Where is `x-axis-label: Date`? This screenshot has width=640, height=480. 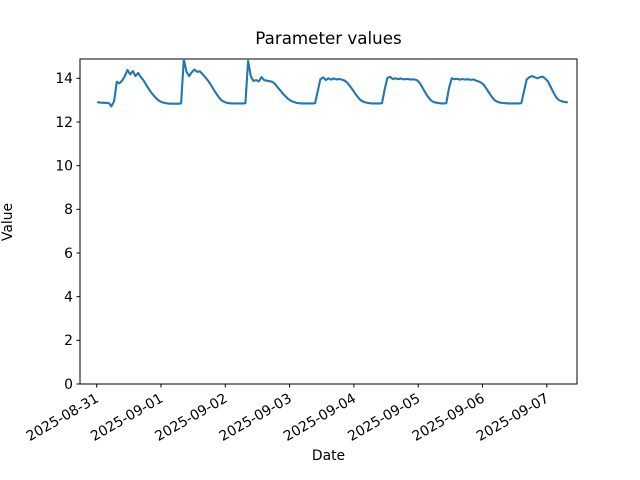
x-axis-label: Date is located at coordinates (328, 456).